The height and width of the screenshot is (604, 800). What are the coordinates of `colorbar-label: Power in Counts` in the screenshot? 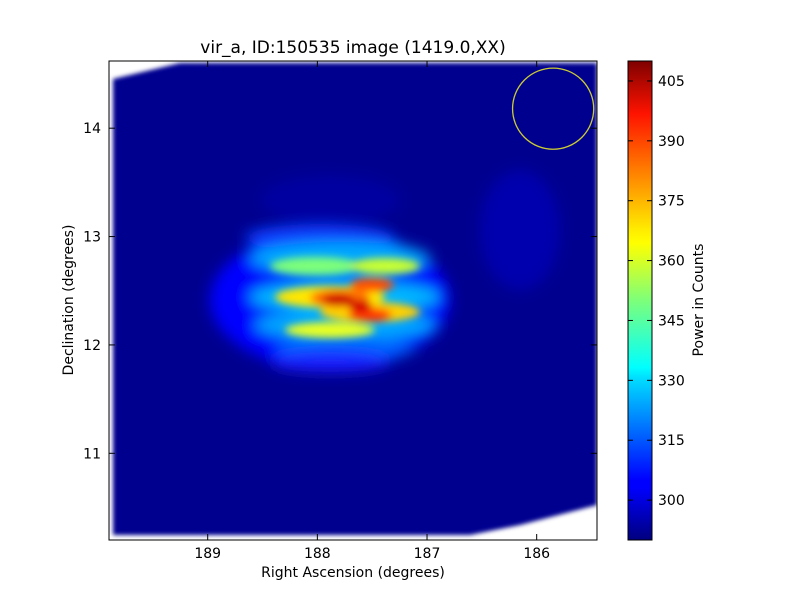 It's located at (699, 300).